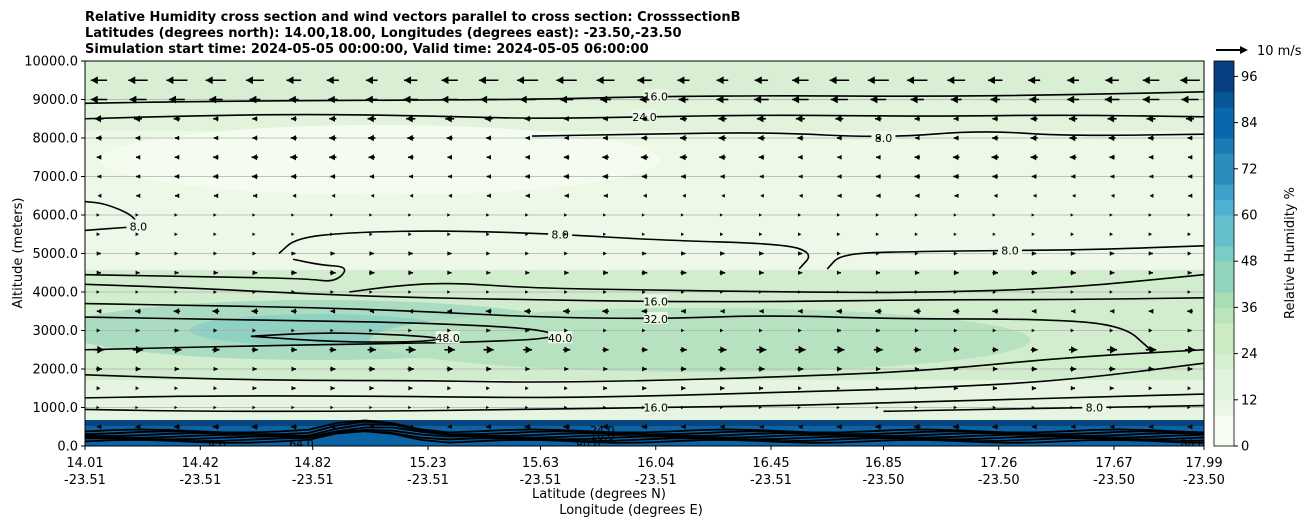 This screenshot has height=526, width=1304. I want to click on contour-label: 8.0, so click(560, 234).